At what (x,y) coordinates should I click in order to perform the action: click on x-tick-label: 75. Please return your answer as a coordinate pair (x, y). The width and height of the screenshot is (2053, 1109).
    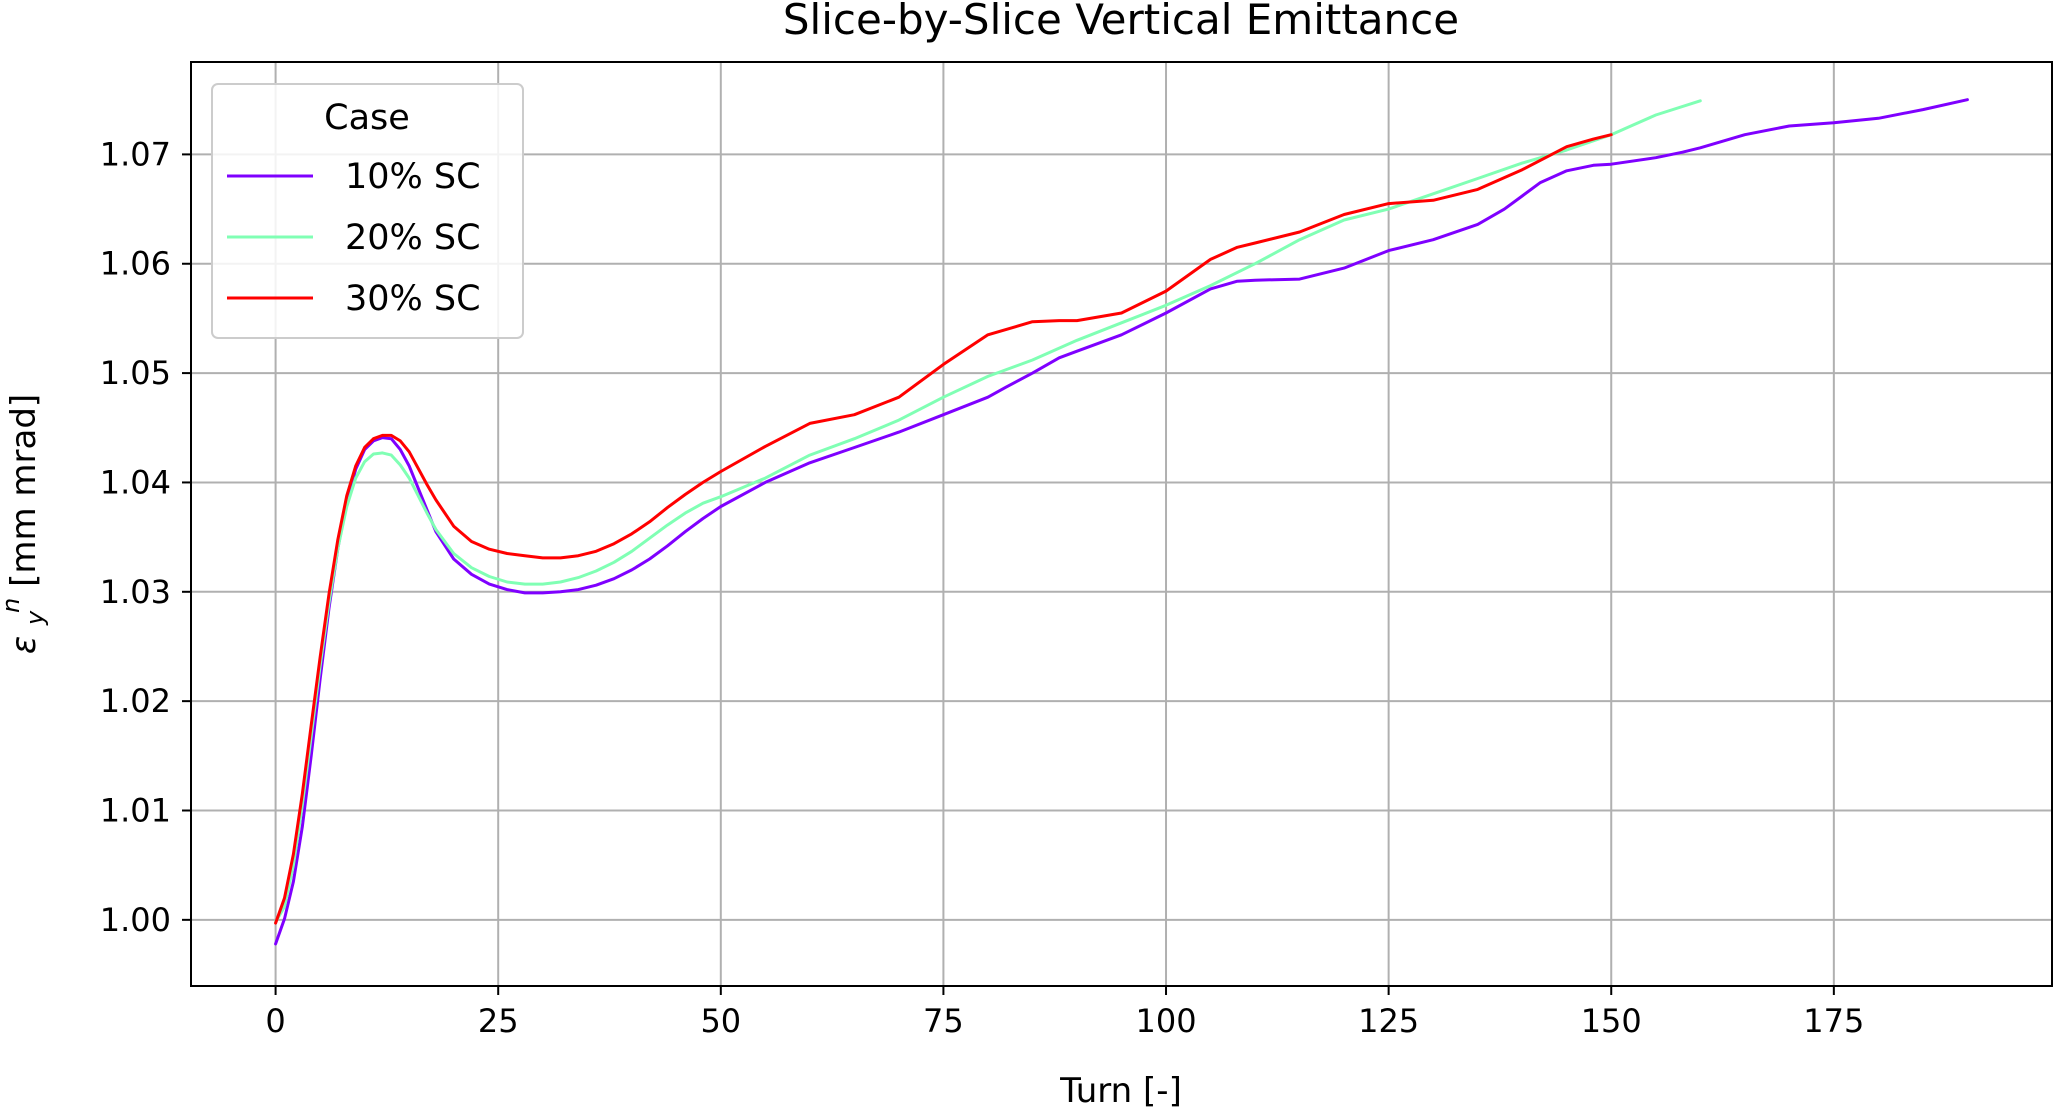
    Looking at the image, I should click on (943, 1021).